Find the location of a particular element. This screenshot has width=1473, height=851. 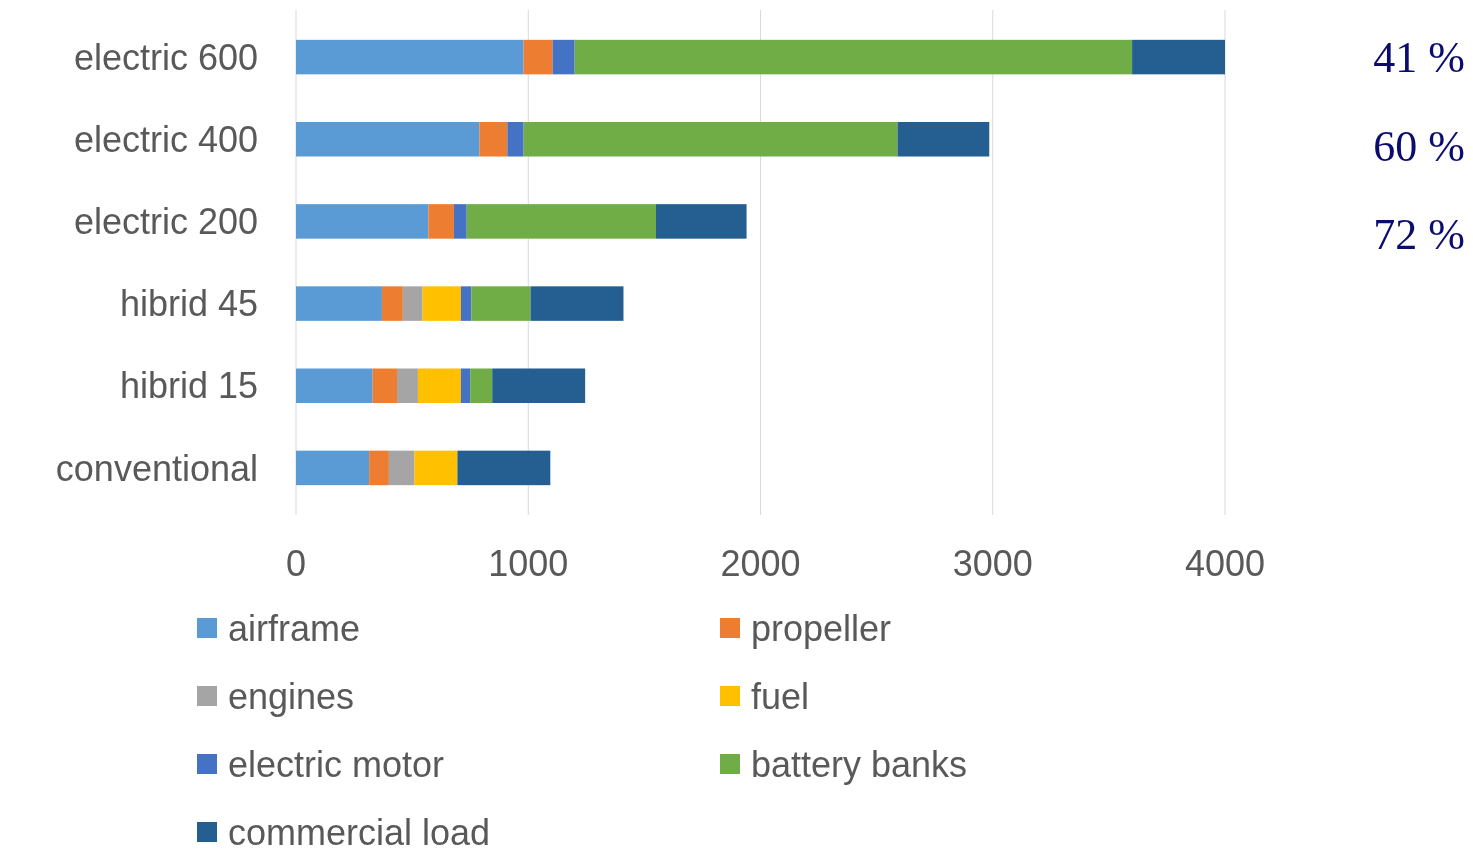

legend-label: electric motor is located at coordinates (336, 764).